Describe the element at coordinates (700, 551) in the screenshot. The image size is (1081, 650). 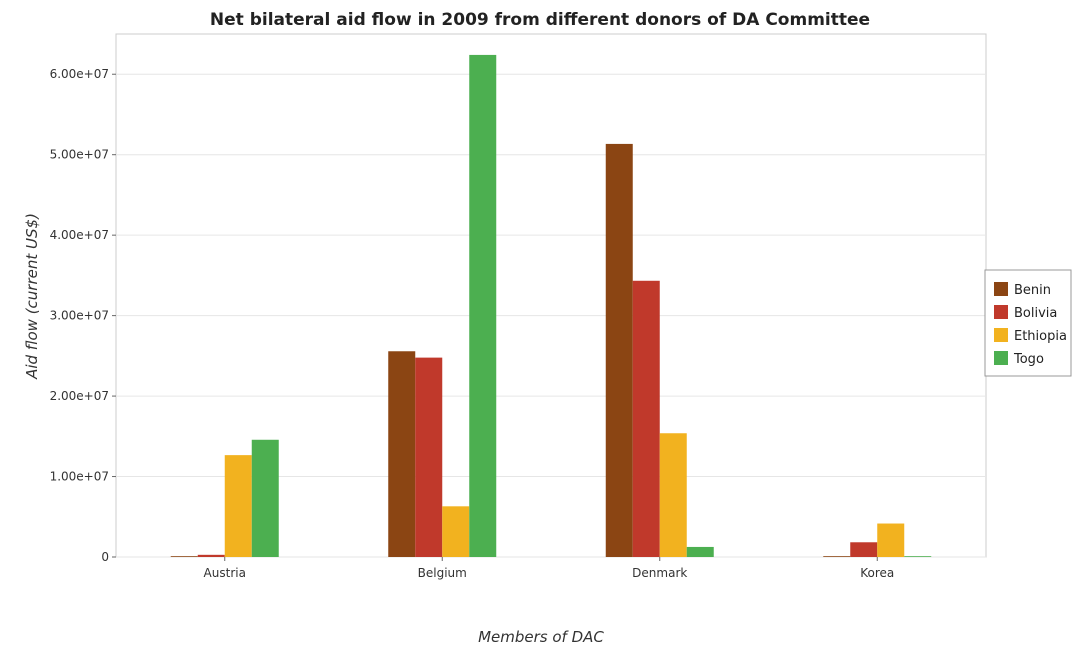
I see `bar-togo-denmark` at that location.